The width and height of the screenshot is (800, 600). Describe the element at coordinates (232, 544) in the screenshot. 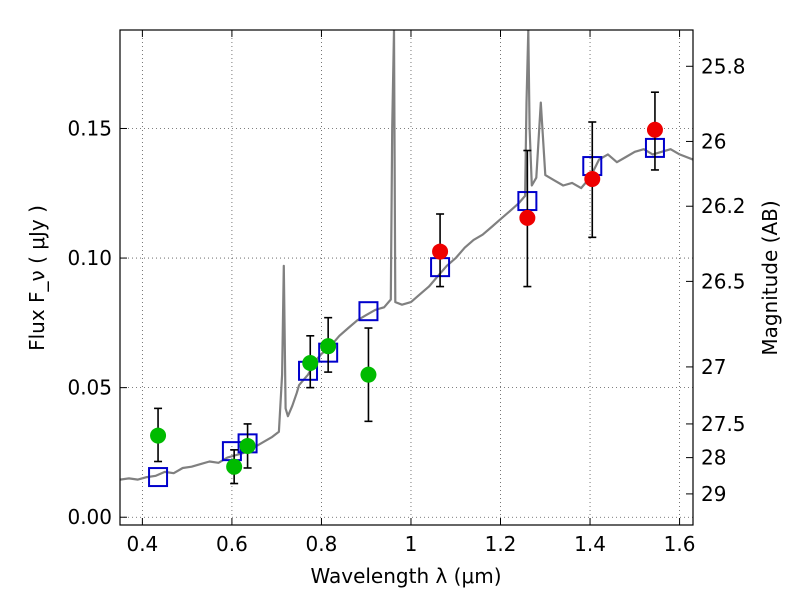

I see `x-tick-label: 0.6` at that location.